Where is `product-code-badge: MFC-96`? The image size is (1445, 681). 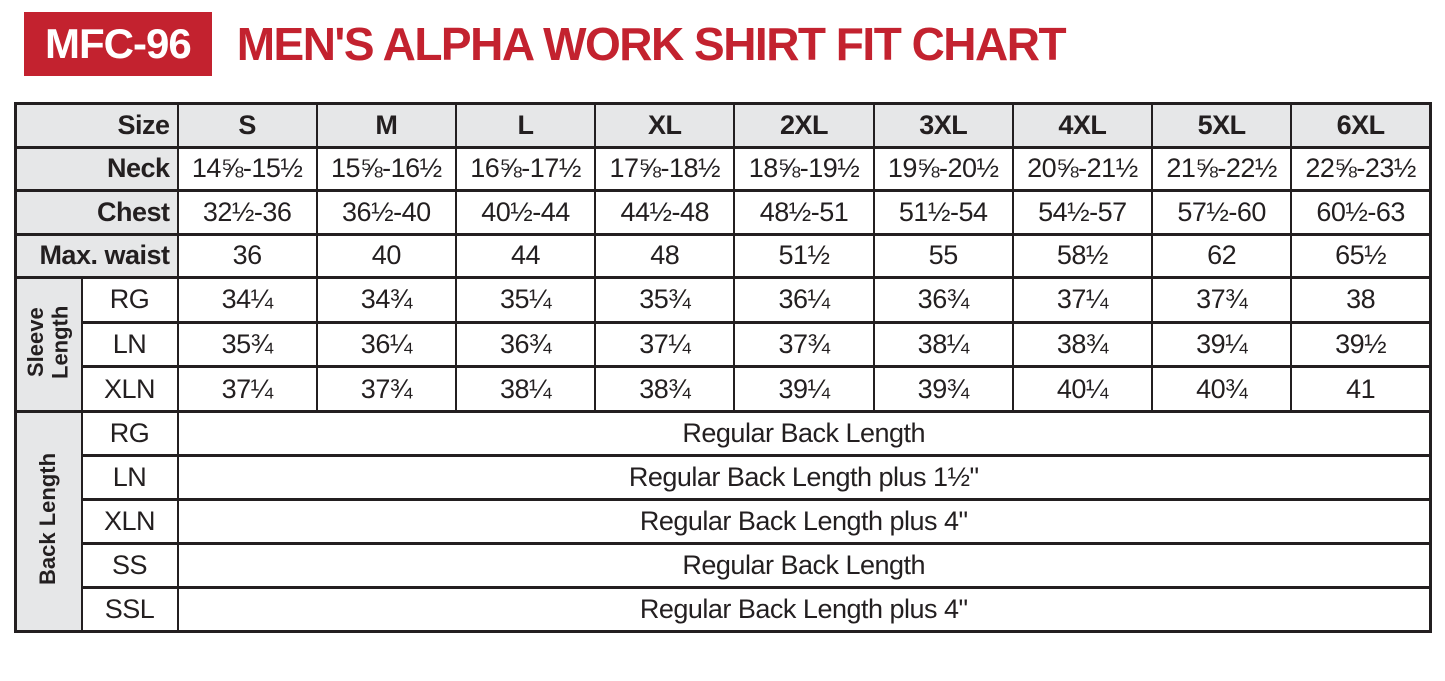
product-code-badge: MFC-96 is located at coordinates (118, 44).